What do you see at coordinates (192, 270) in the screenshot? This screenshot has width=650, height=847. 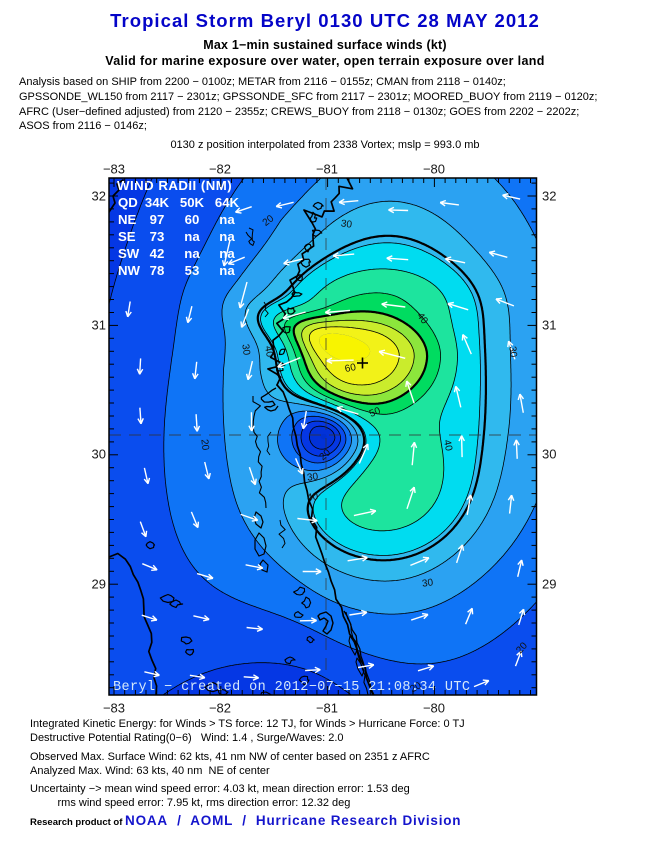 I see `svg-text: 53` at bounding box center [192, 270].